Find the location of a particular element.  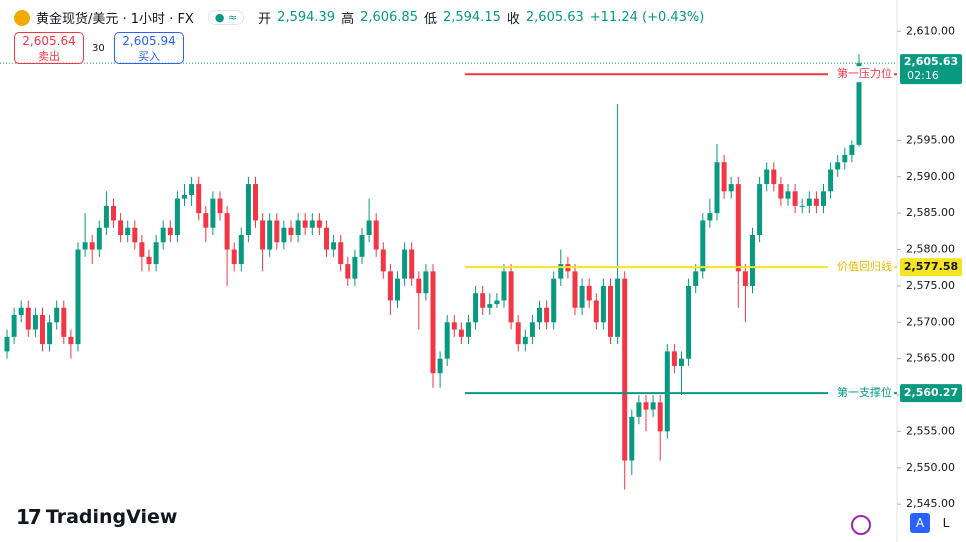

close: 2,605.63 is located at coordinates (554, 17).